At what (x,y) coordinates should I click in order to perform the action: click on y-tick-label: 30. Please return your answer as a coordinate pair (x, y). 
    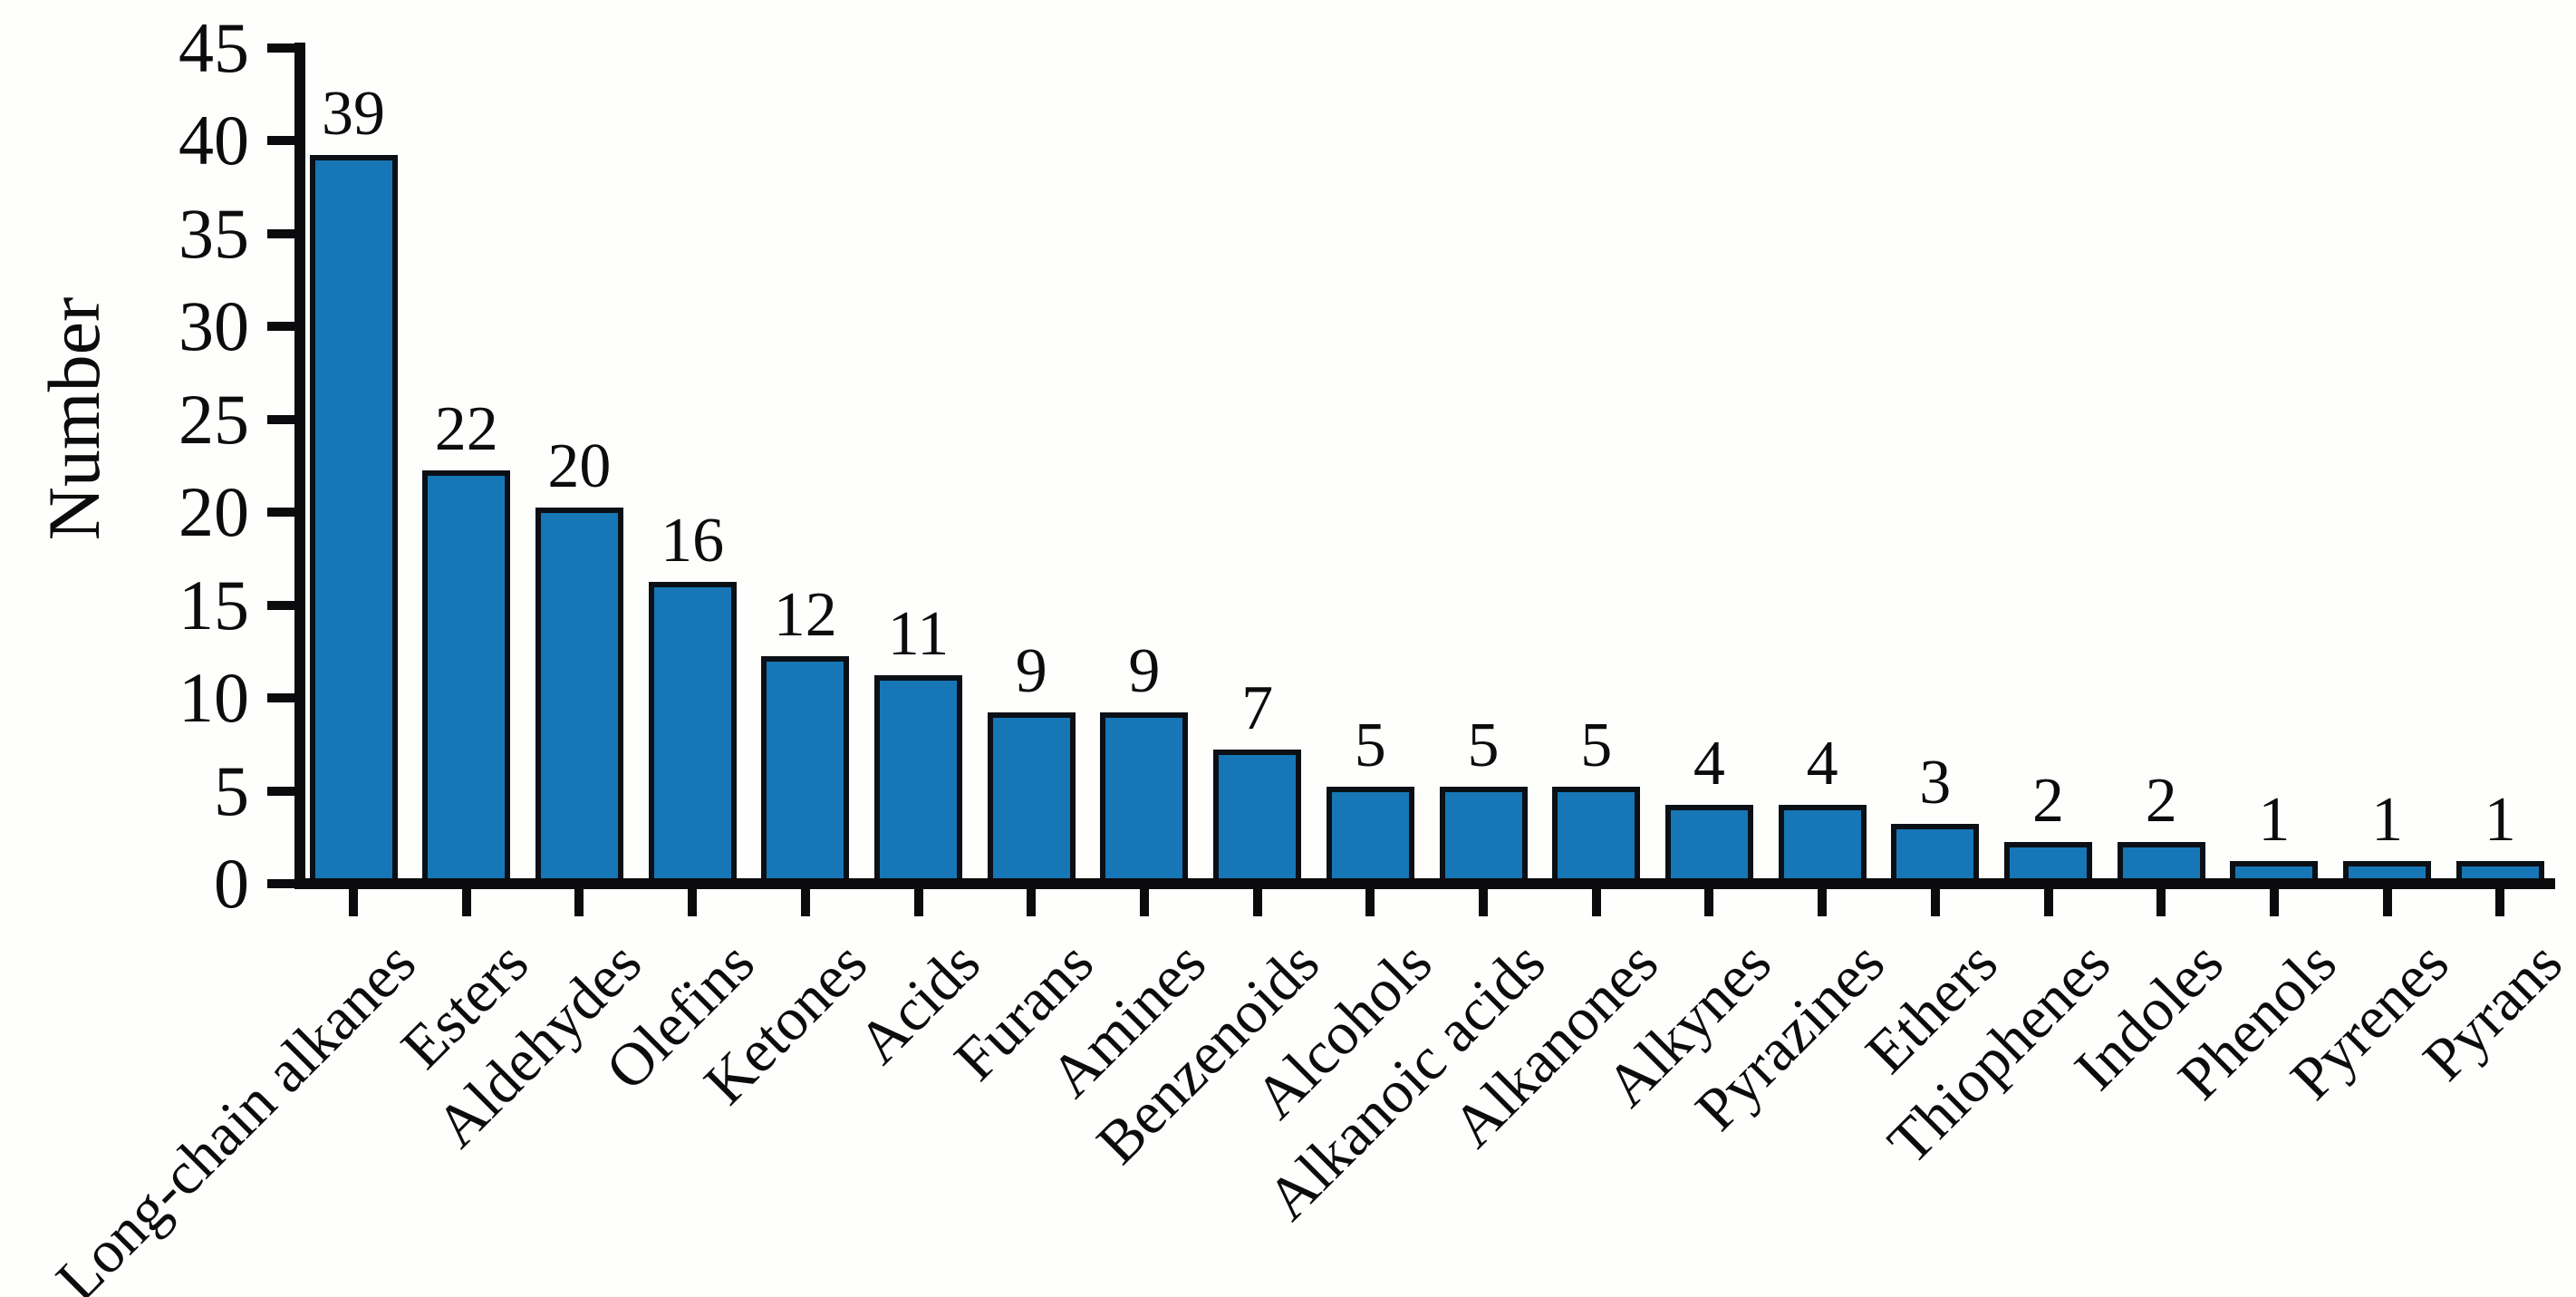
    Looking at the image, I should click on (213, 325).